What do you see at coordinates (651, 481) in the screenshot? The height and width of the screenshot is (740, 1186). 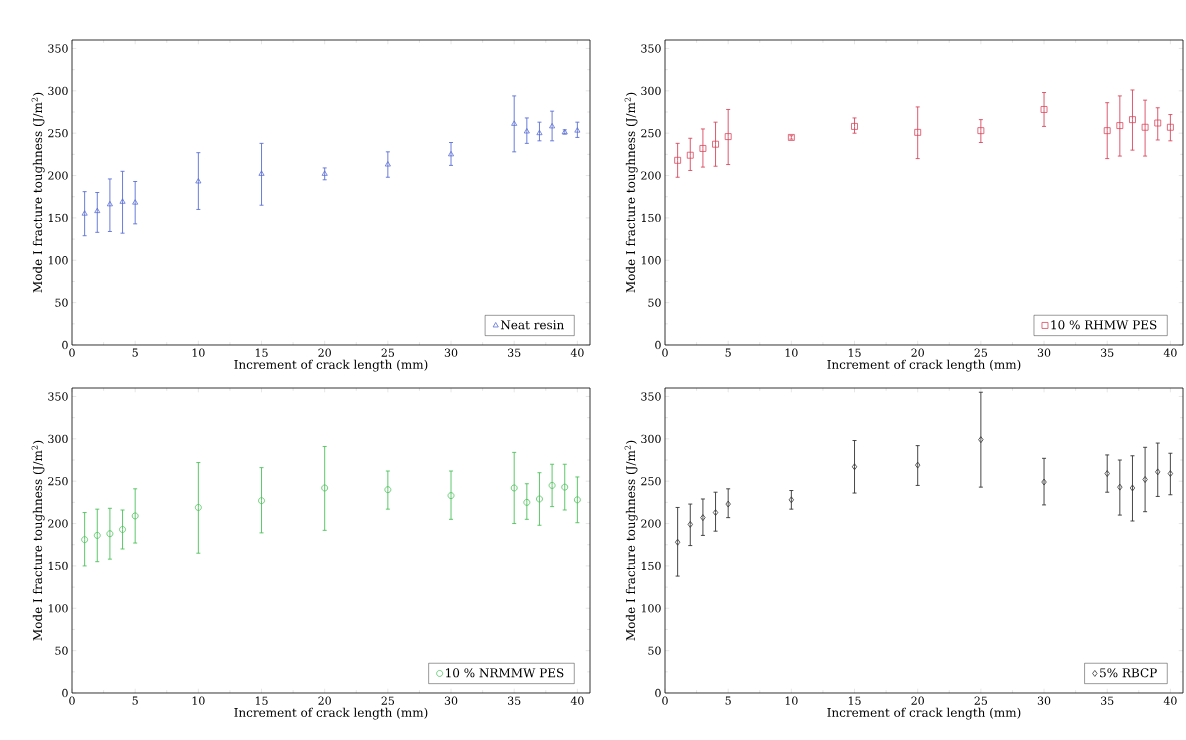 I see `y-tick-label: 250` at bounding box center [651, 481].